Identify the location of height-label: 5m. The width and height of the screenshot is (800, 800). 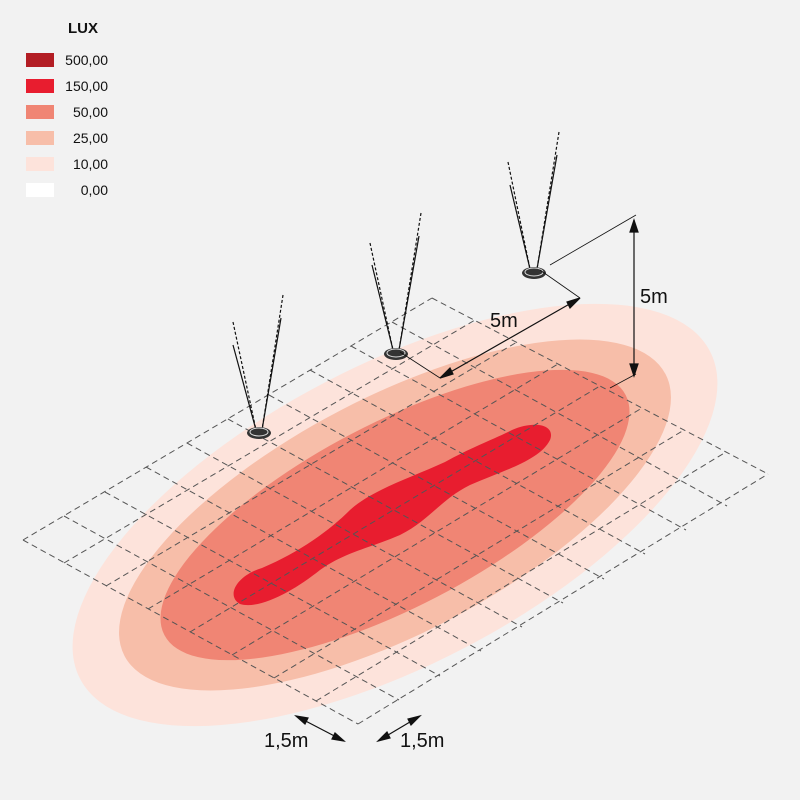
(654, 297).